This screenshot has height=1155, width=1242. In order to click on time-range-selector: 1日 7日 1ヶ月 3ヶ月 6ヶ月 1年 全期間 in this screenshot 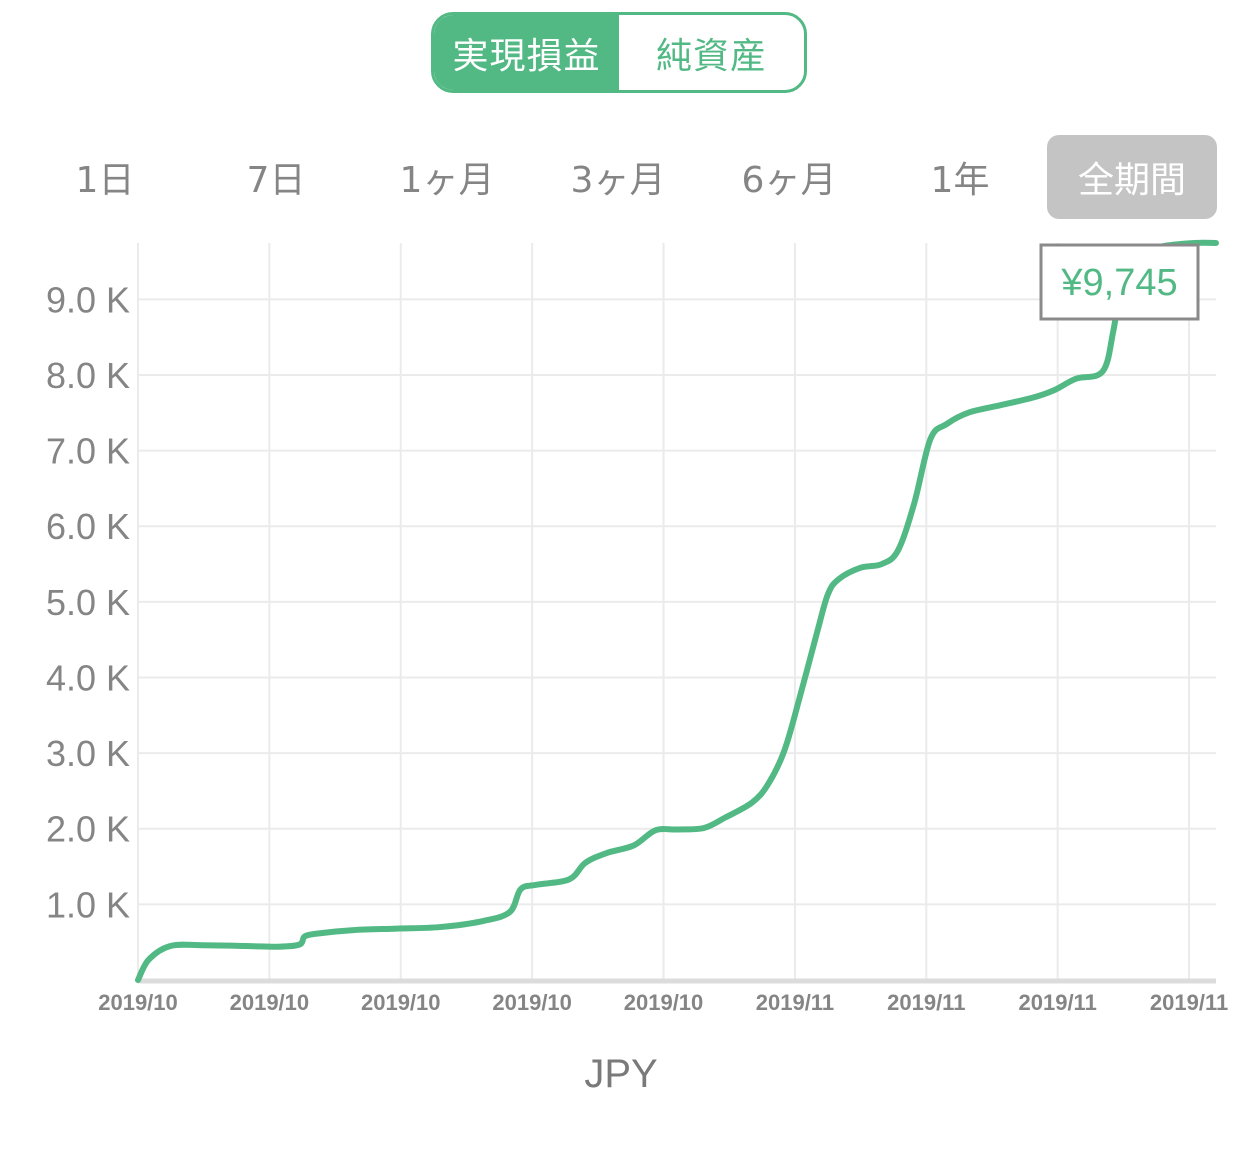, I will do `click(620, 177)`.